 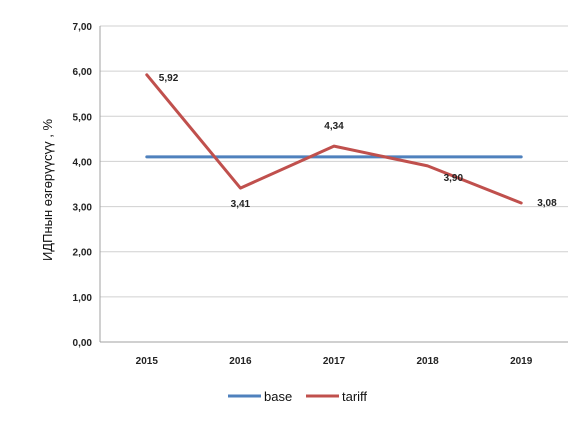 What do you see at coordinates (454, 178) in the screenshot?
I see `data-label: 3,90` at bounding box center [454, 178].